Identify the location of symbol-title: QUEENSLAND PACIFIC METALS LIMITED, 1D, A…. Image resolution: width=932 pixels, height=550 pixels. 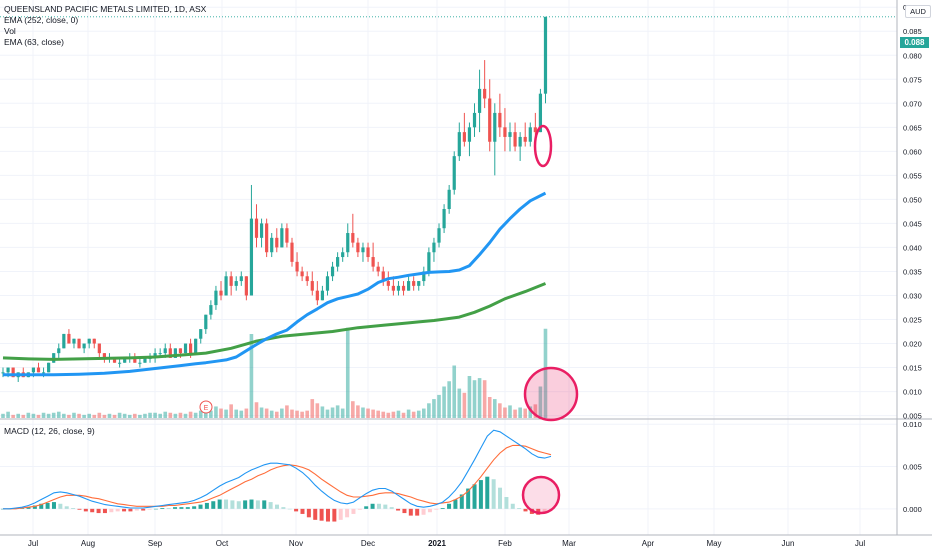
(105, 9).